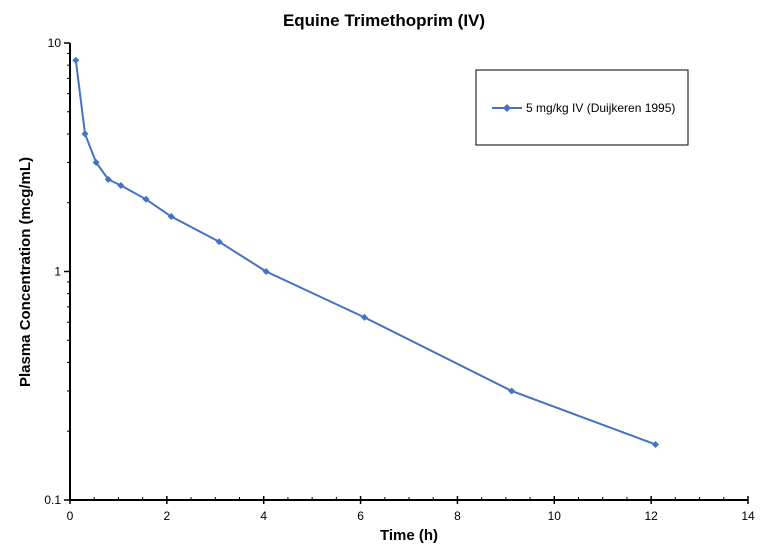 This screenshot has width=768, height=557. Describe the element at coordinates (263, 516) in the screenshot. I see `x-tick-label: 4` at that location.